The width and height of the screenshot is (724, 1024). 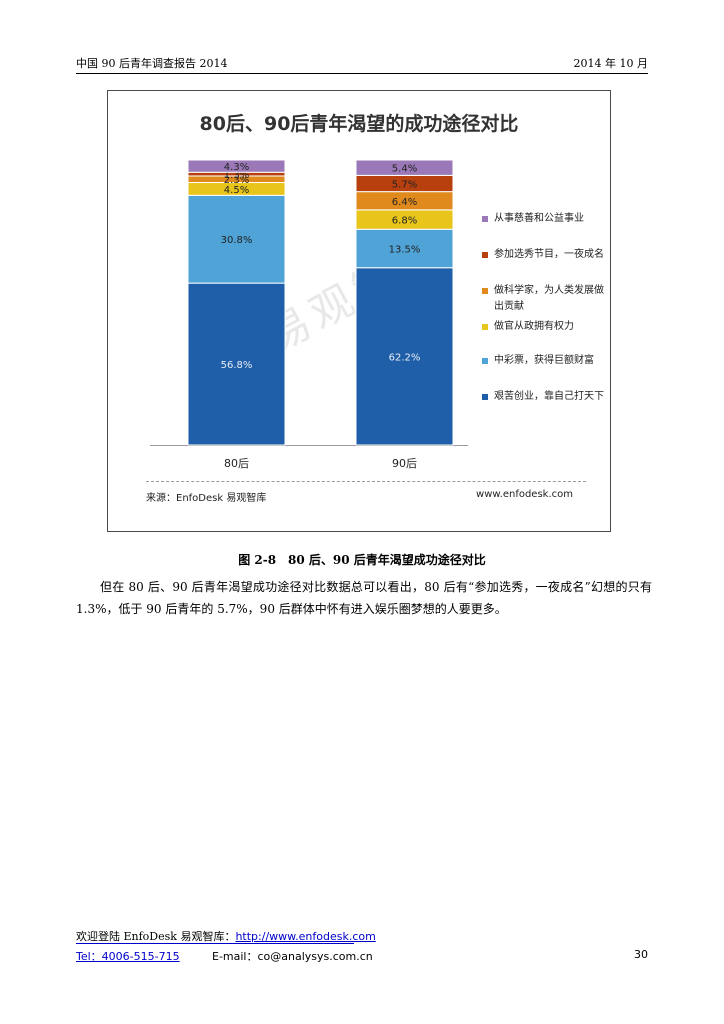 What do you see at coordinates (236, 190) in the screenshot?
I see `data-label: 4.5%` at bounding box center [236, 190].